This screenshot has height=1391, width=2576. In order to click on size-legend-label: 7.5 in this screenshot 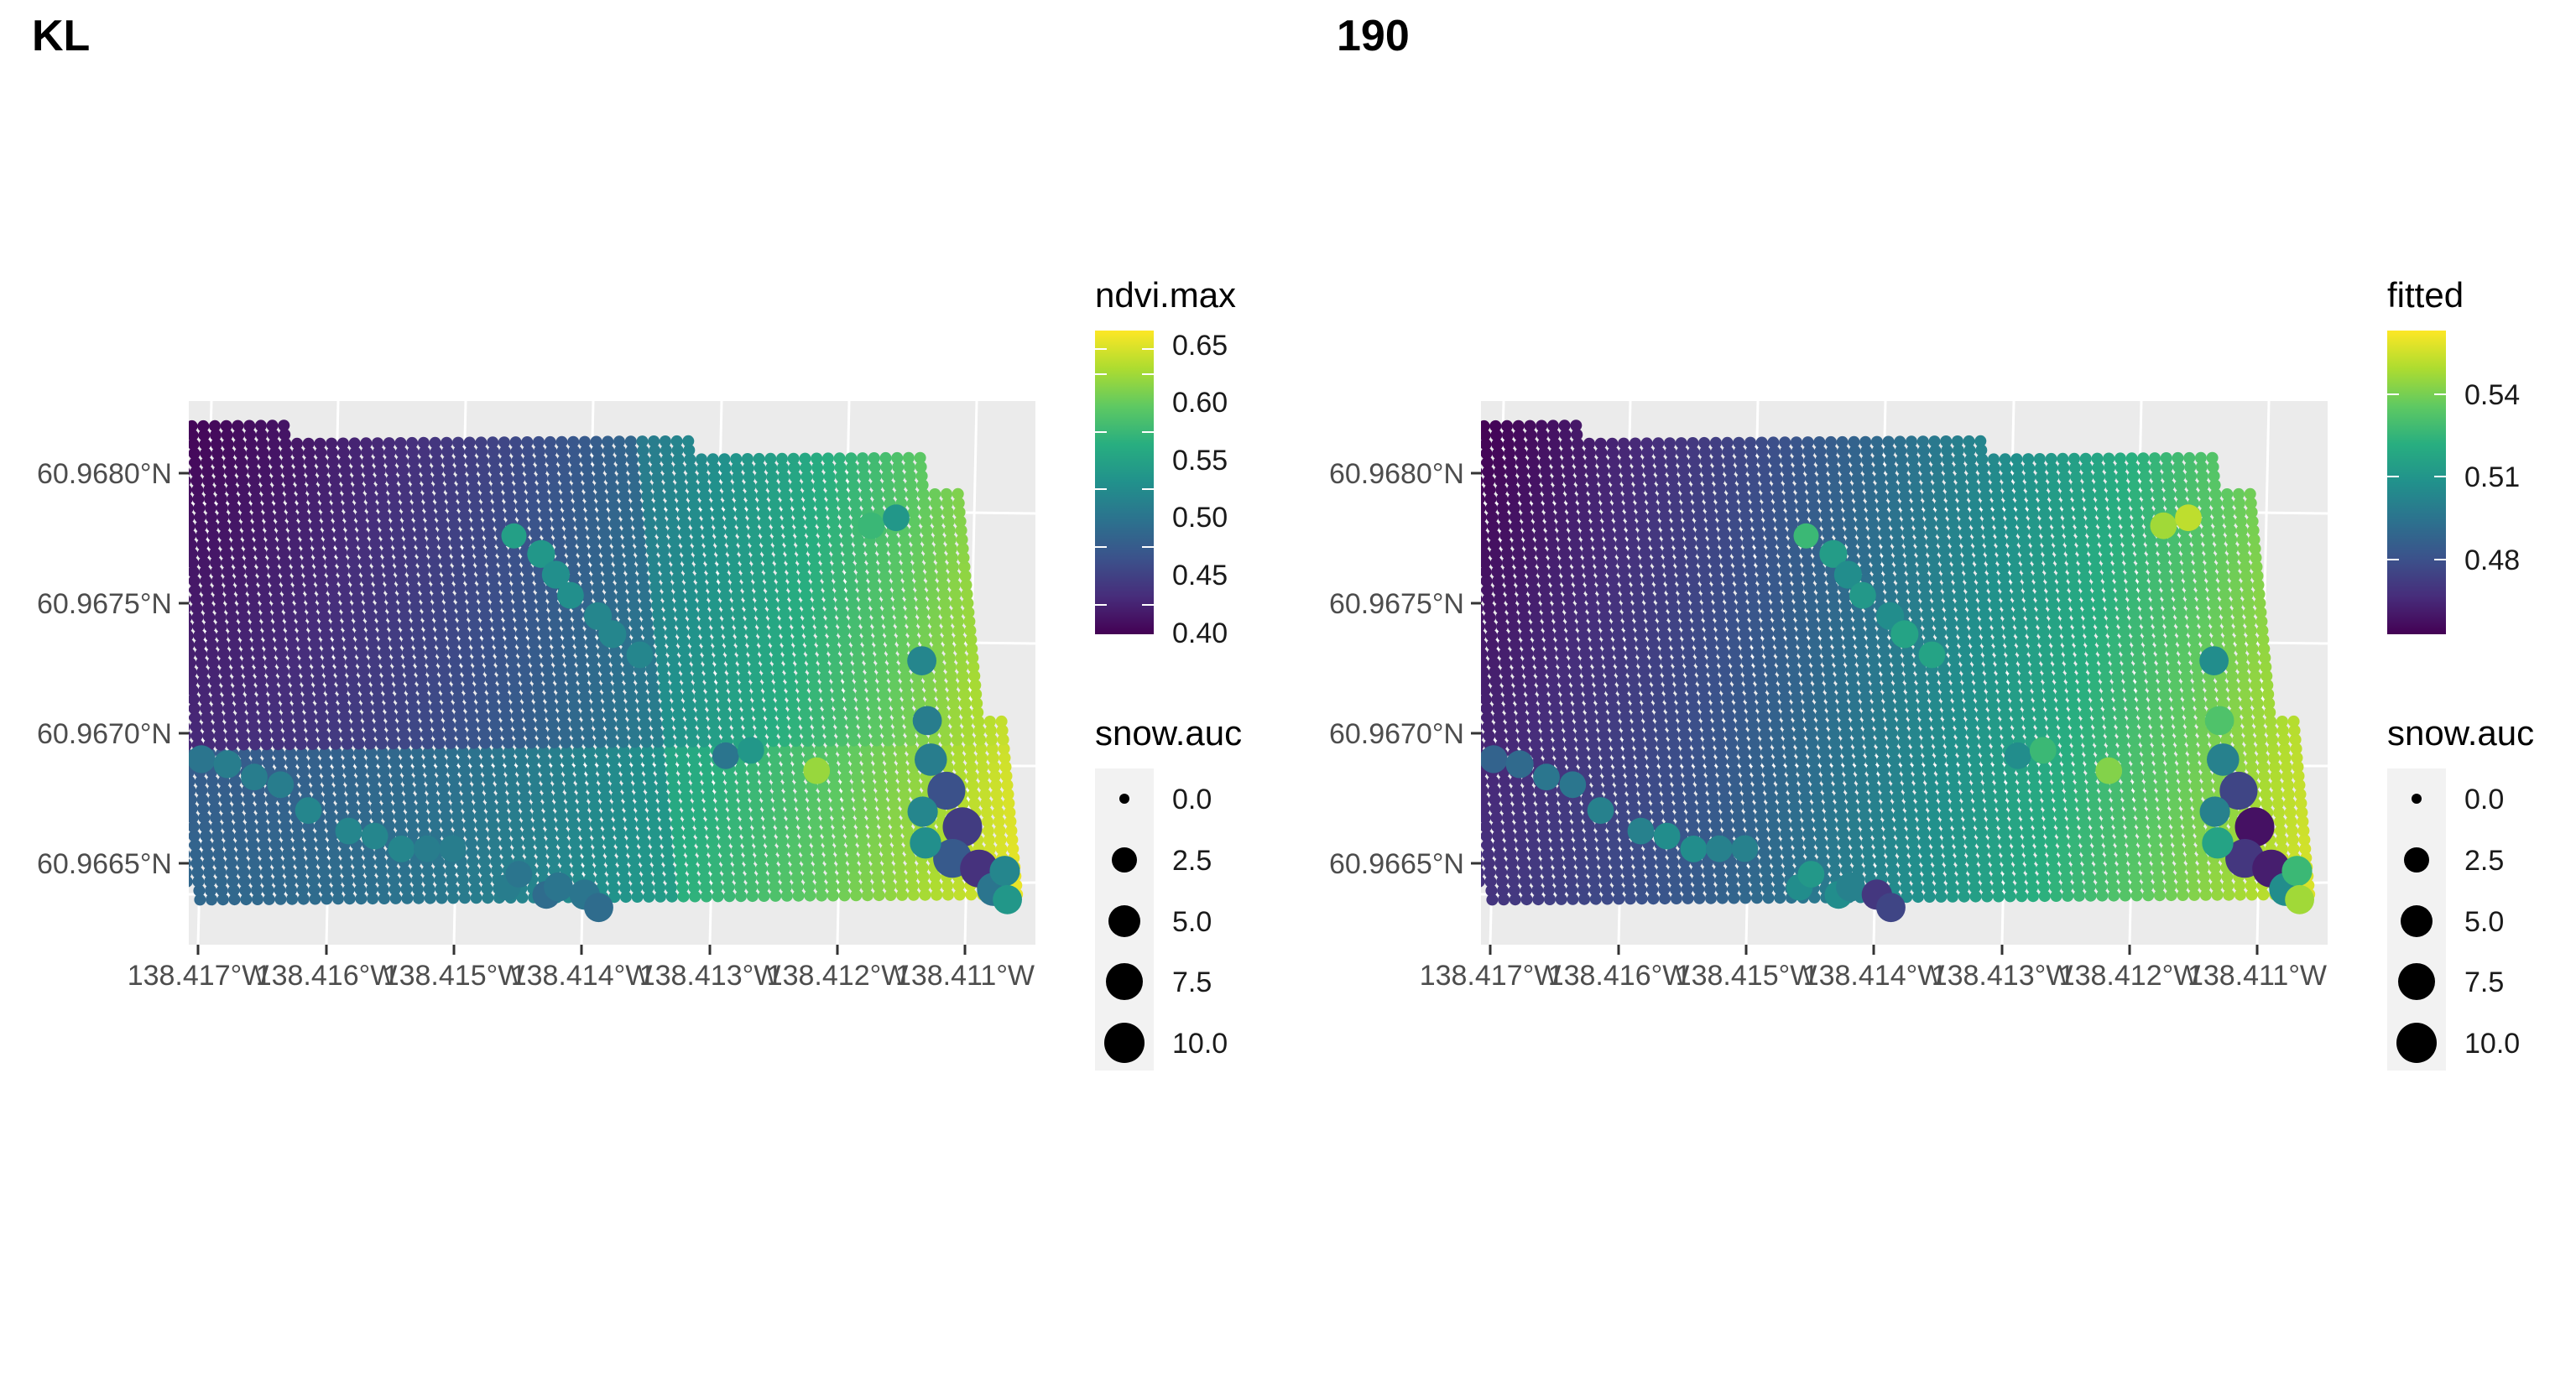, I will do `click(1192, 982)`.